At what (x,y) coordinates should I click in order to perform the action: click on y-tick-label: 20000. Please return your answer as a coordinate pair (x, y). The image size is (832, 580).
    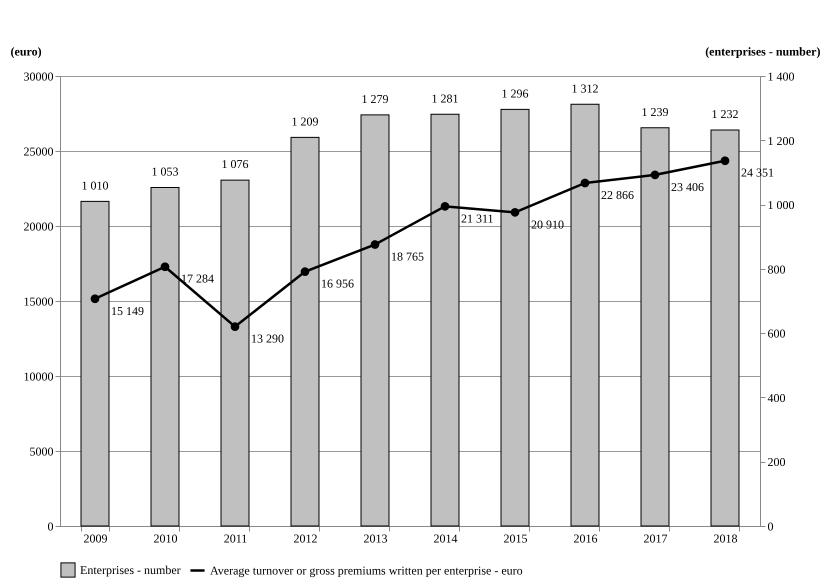
    Looking at the image, I should click on (39, 227).